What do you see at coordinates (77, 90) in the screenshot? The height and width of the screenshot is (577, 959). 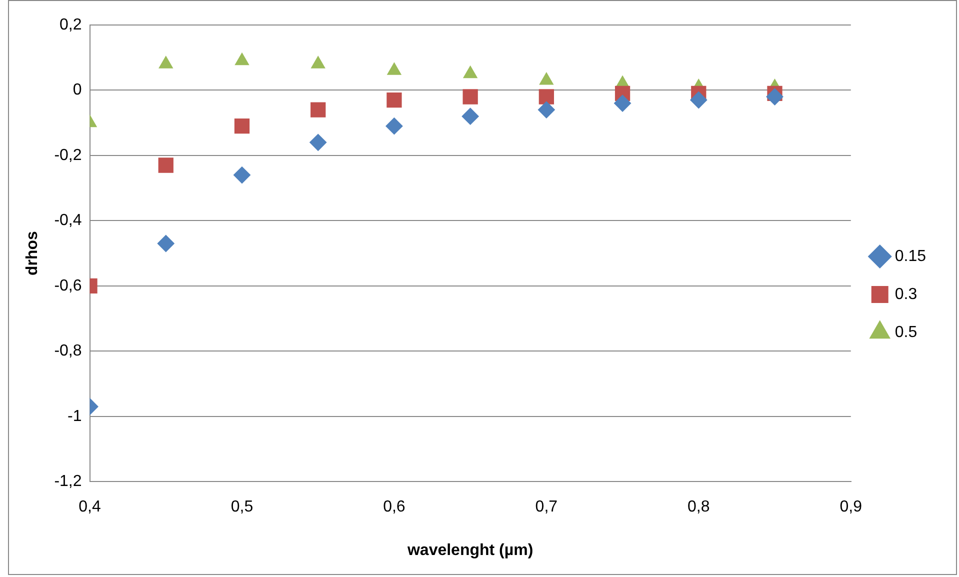 I see `y-tick-label: 0` at bounding box center [77, 90].